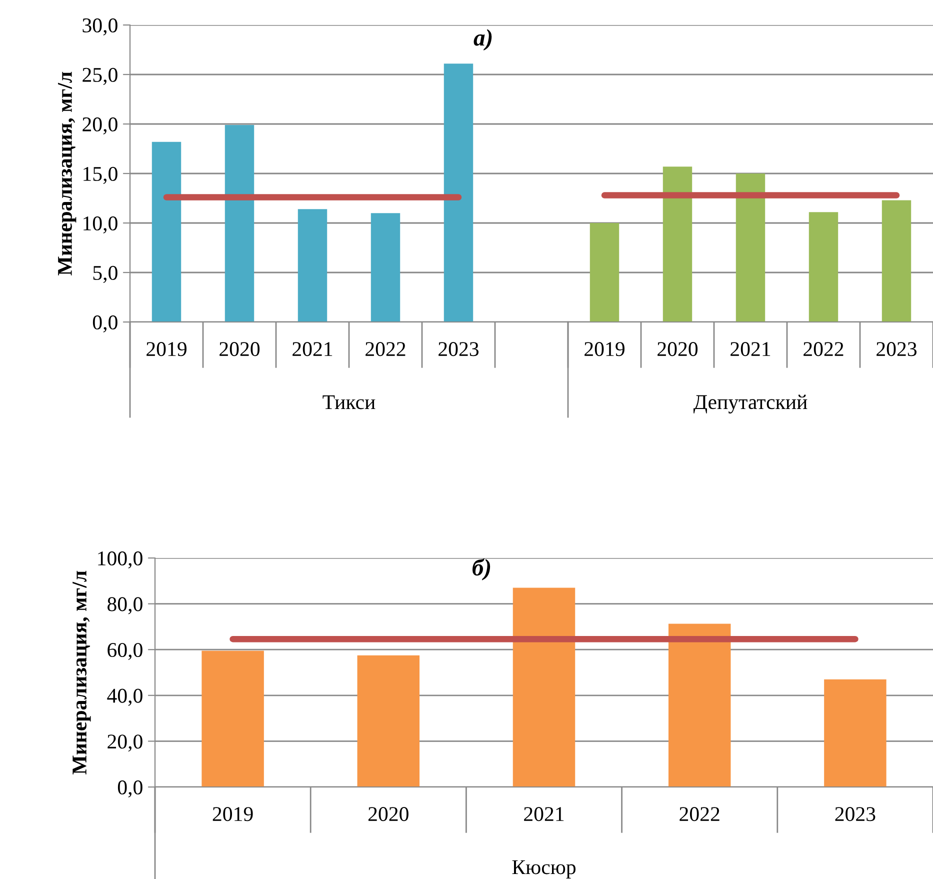 Image resolution: width=933 pixels, height=879 pixels. What do you see at coordinates (349, 402) in the screenshot?
I see `text: Тикси` at bounding box center [349, 402].